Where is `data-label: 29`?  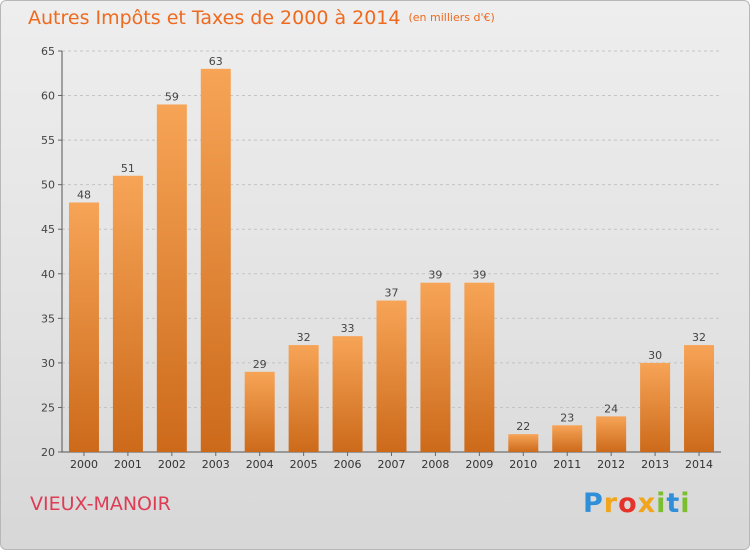
data-label: 29 is located at coordinates (260, 364).